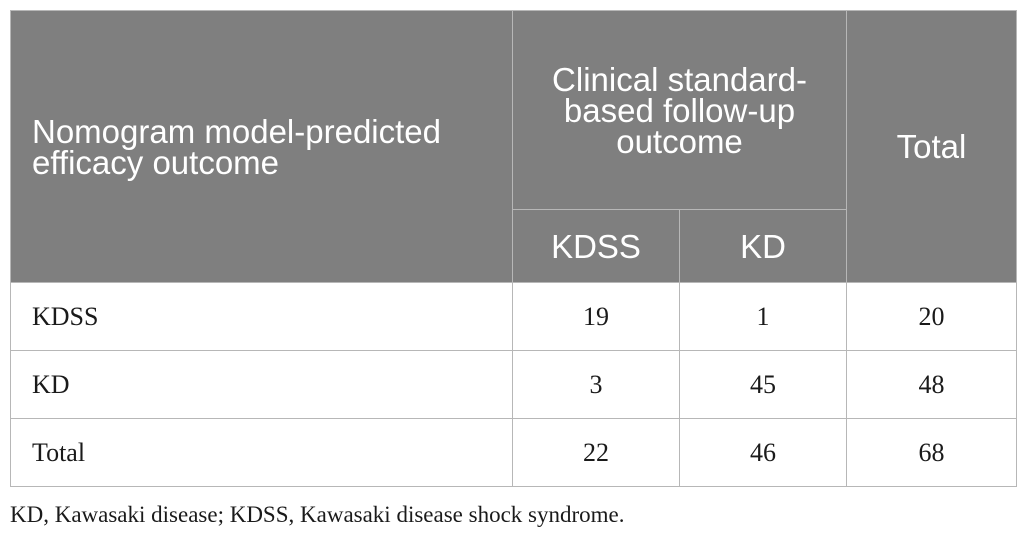  Describe the element at coordinates (932, 384) in the screenshot. I see `cell-total: 48` at that location.